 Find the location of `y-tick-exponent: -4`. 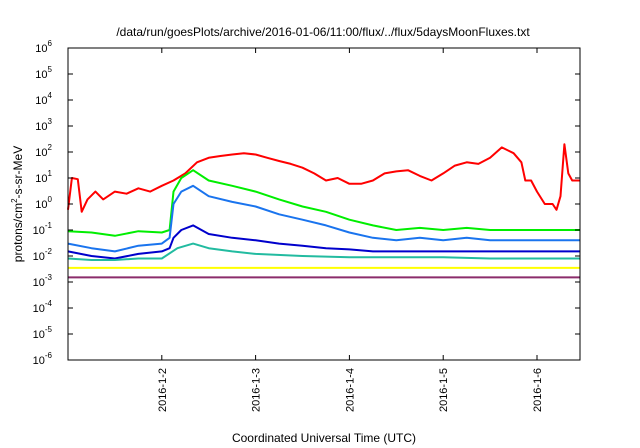

y-tick-exponent: -4 is located at coordinates (49, 303).